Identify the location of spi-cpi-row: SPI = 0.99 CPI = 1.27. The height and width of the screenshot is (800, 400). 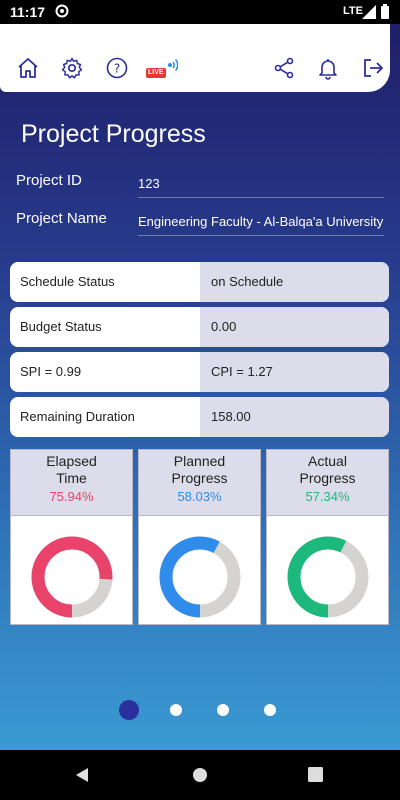
(199, 372).